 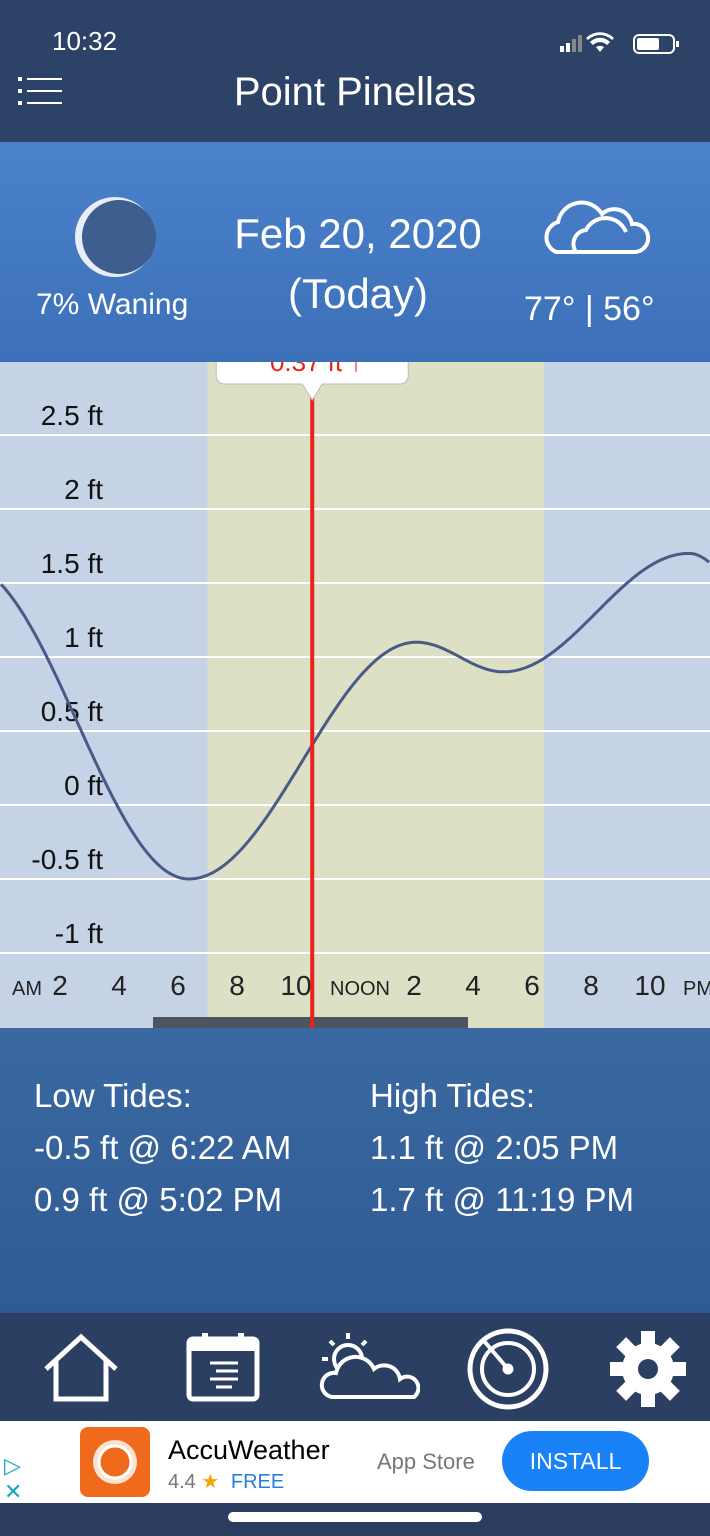 What do you see at coordinates (508, 1369) in the screenshot?
I see `radar-icon` at bounding box center [508, 1369].